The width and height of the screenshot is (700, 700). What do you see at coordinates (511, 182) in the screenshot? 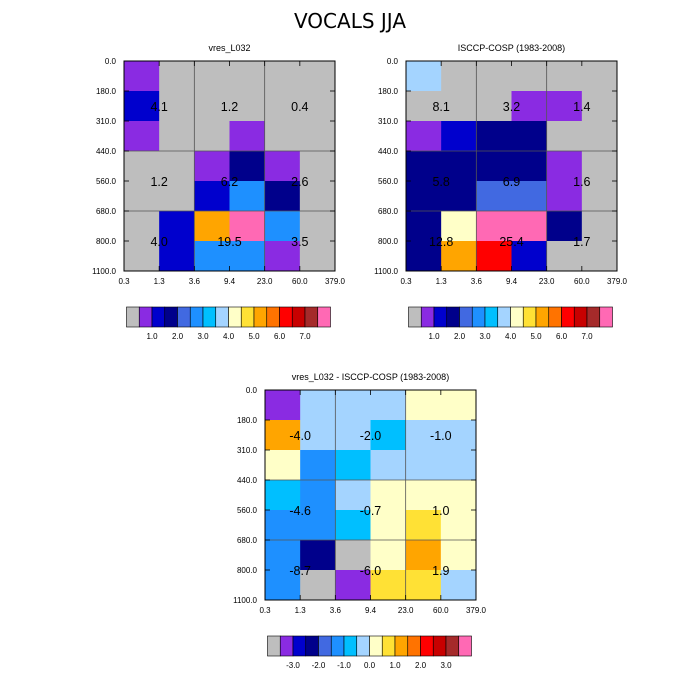
I see `block-value-label: 6.9` at bounding box center [511, 182].